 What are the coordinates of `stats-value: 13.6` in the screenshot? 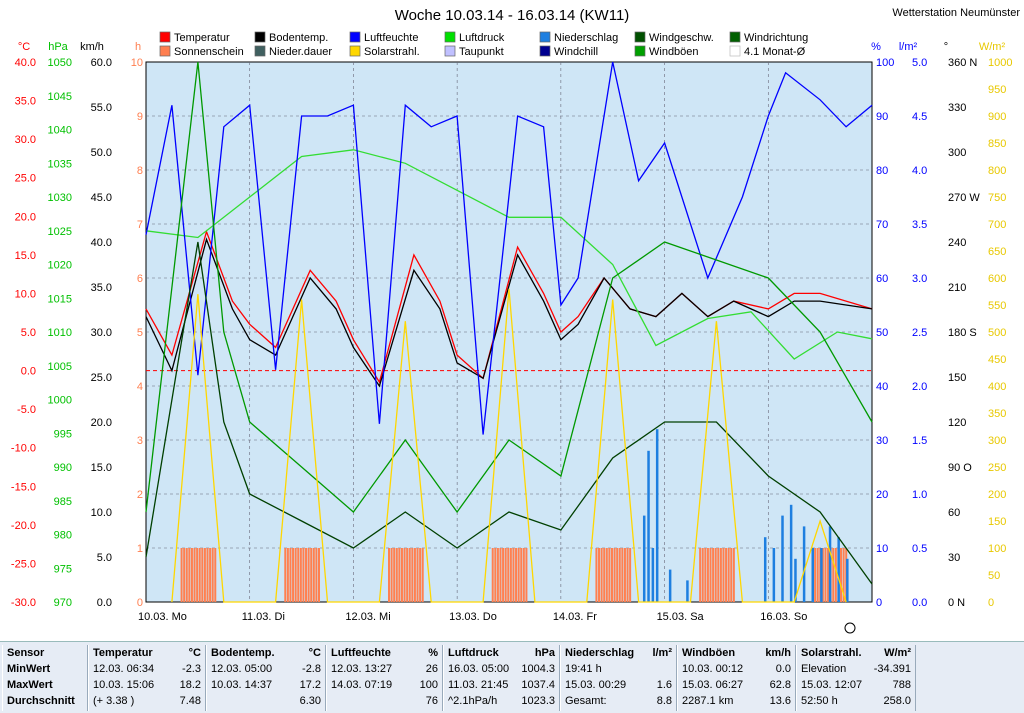 It's located at (780, 701).